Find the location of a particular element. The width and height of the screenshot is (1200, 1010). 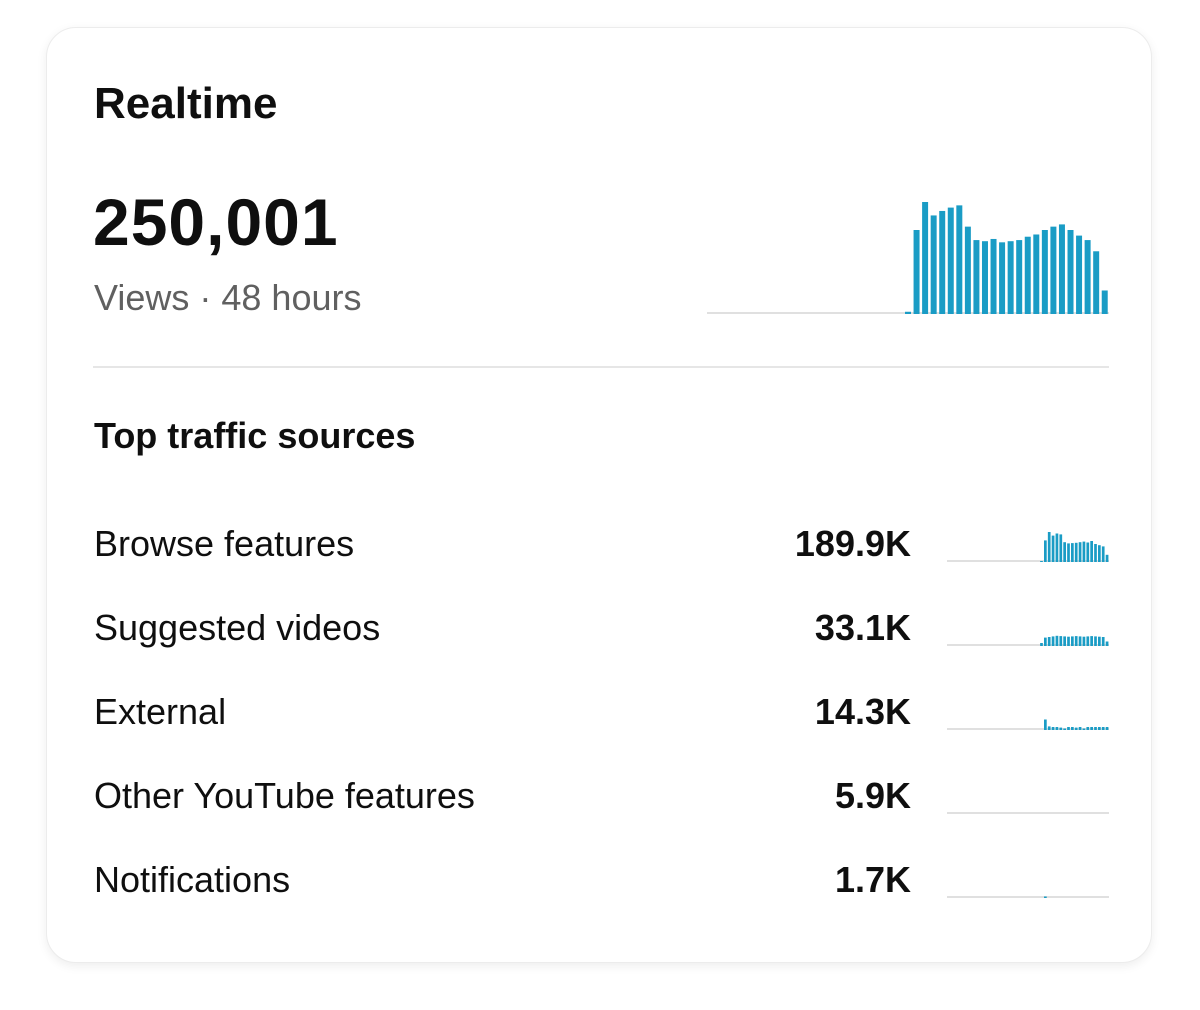

traffic-source-value: 14.3K is located at coordinates (862, 711).